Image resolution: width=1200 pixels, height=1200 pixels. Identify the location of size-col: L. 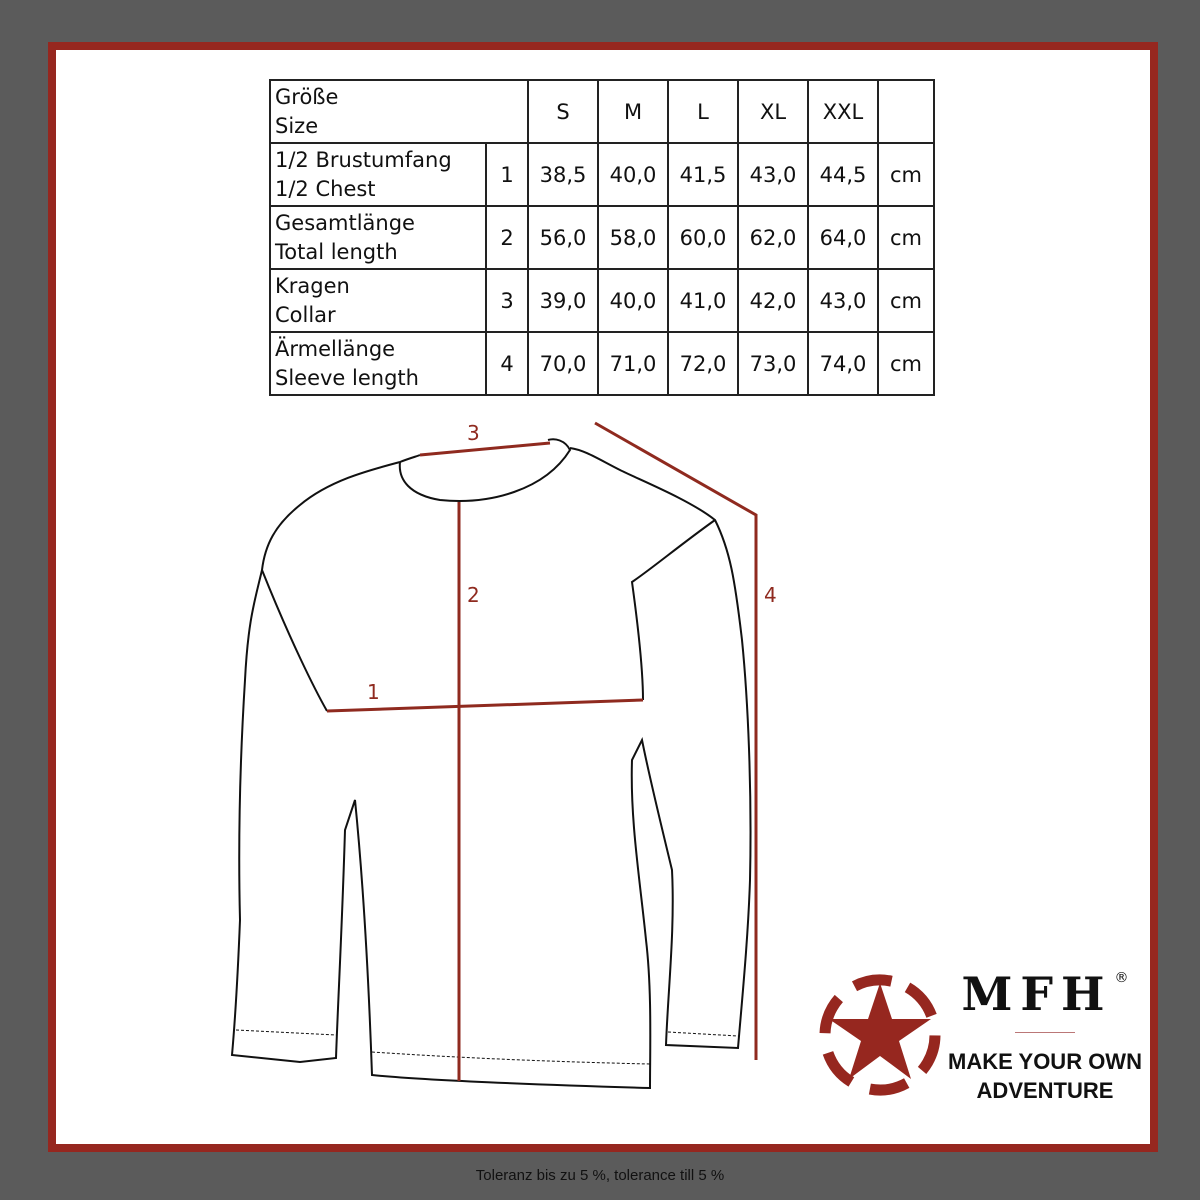
(703, 111).